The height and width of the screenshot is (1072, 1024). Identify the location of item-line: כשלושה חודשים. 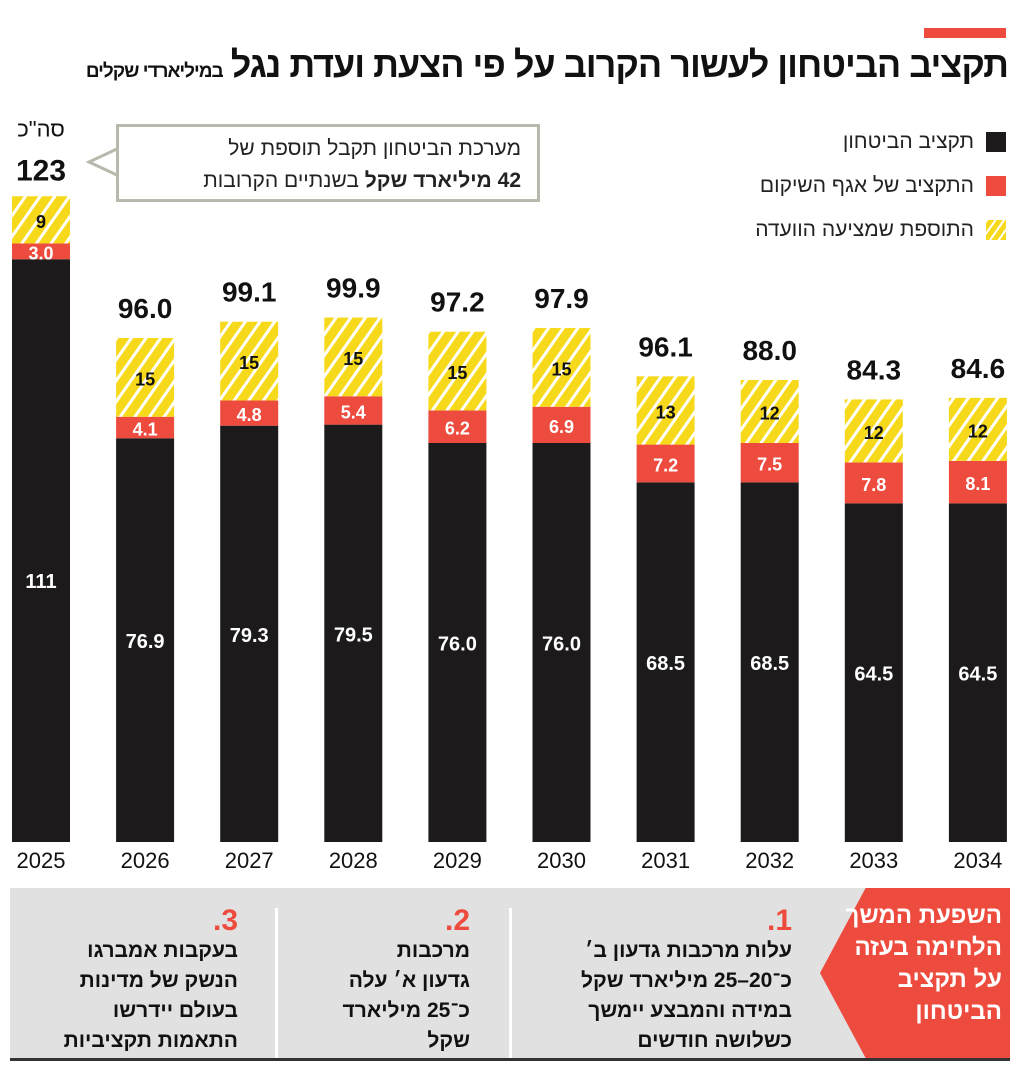
(714, 1040).